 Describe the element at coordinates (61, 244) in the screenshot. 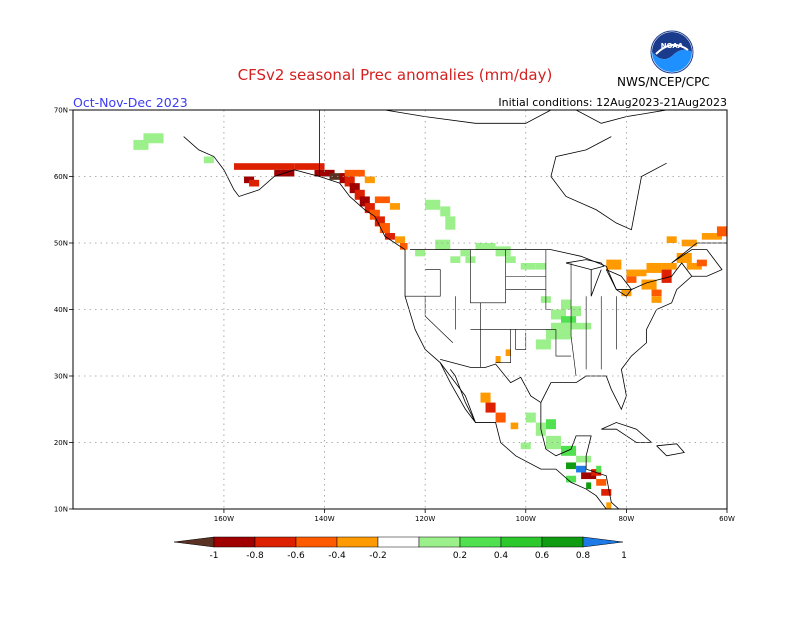

I see `lat-label: 50N` at that location.